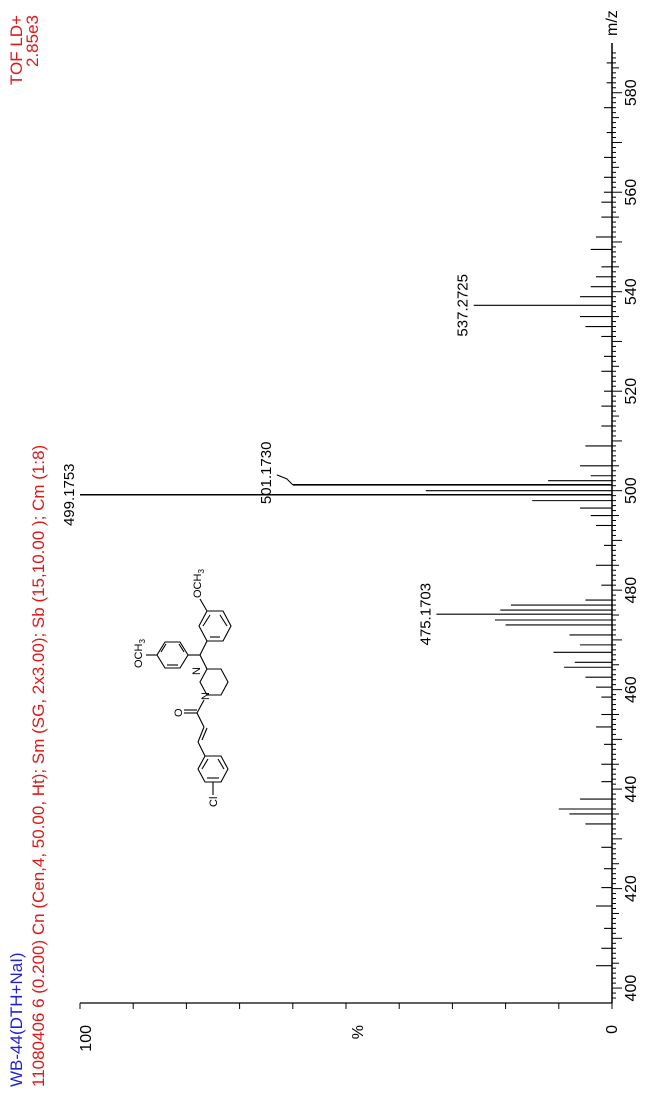  I want to click on sample-title: WB-44(DTH+NaI), so click(16, 1019).